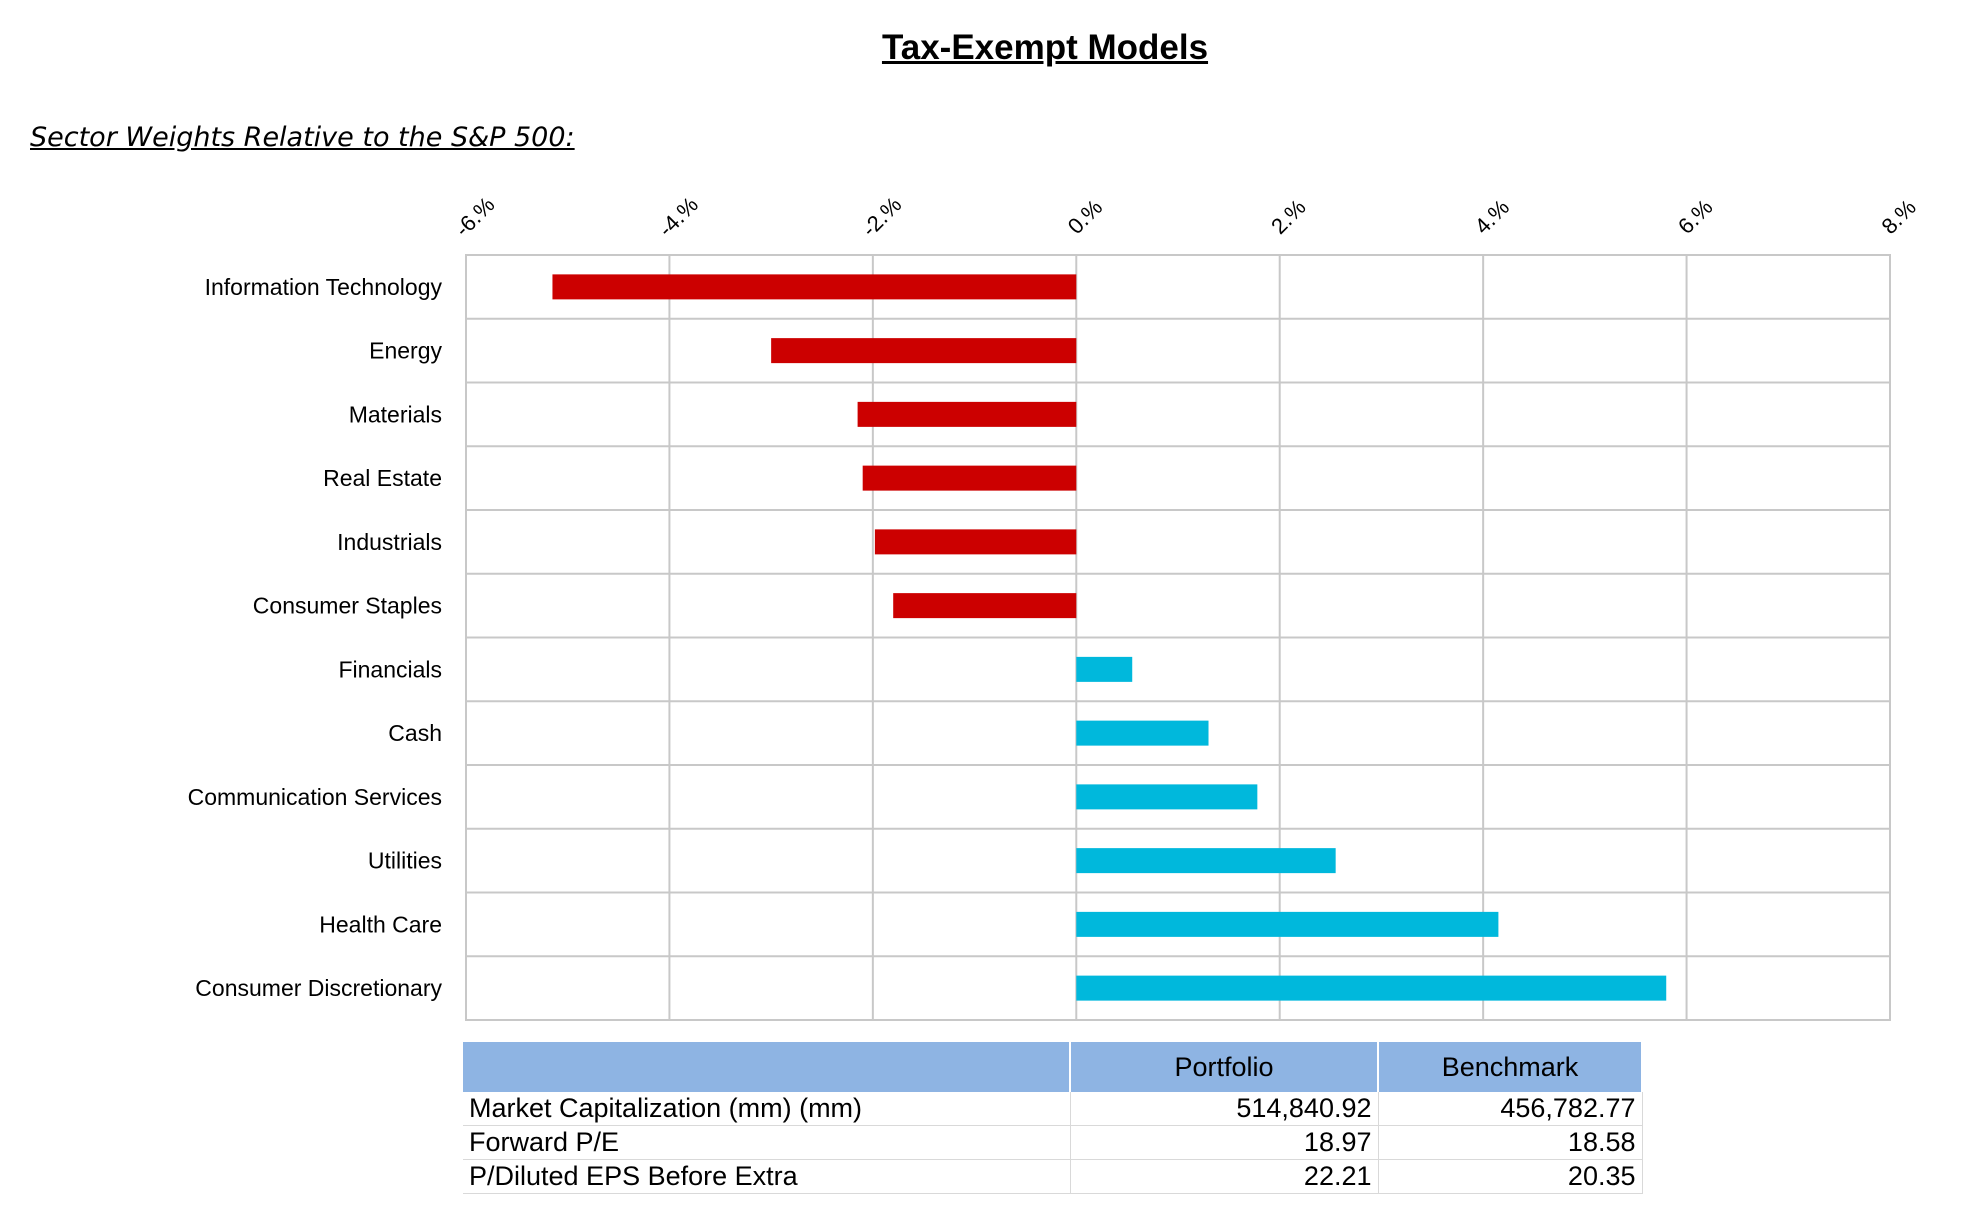  What do you see at coordinates (302, 137) in the screenshot?
I see `chart-subtitle: Sector Weights Relative to the S&P 500:` at bounding box center [302, 137].